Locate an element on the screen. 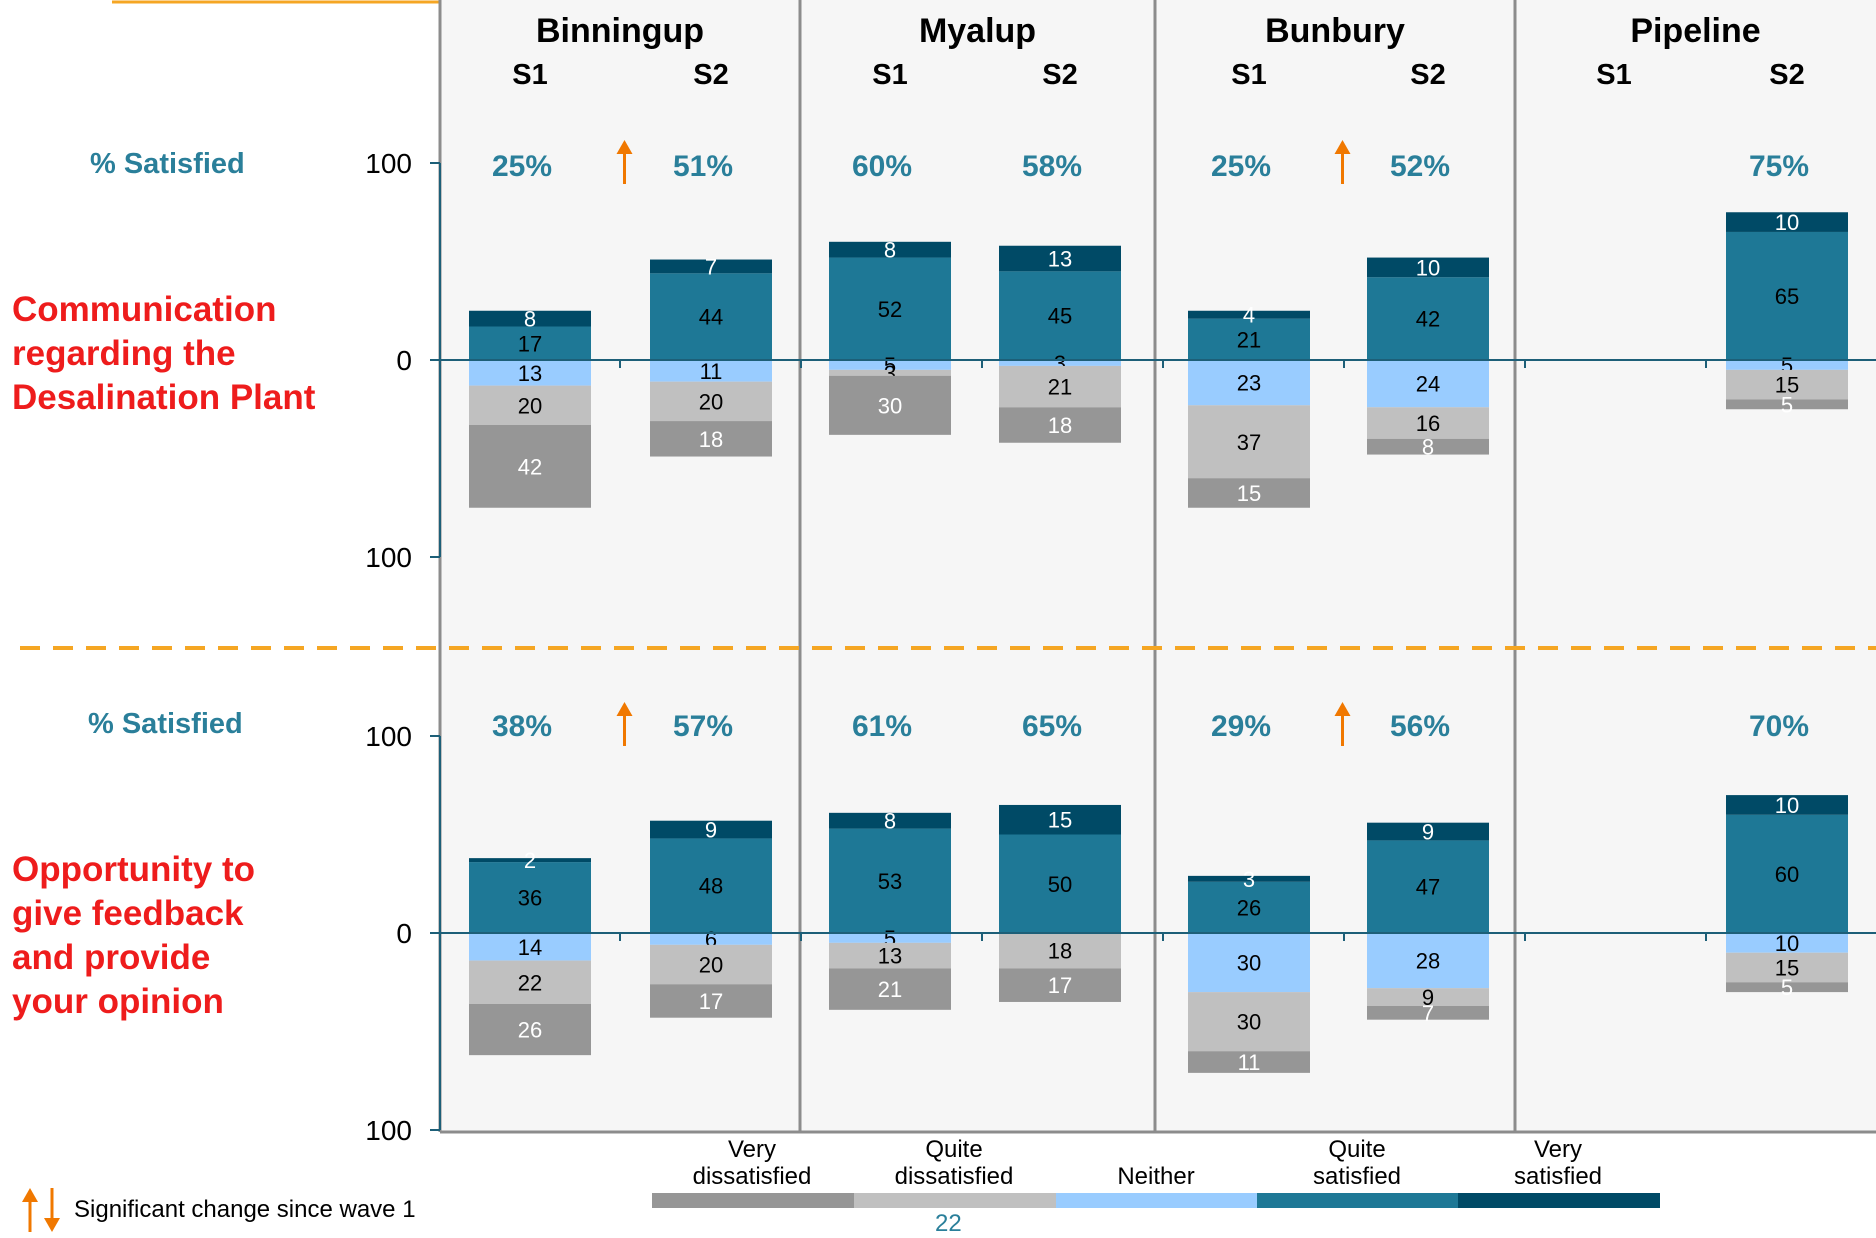 The height and width of the screenshot is (1238, 1876). legend-swatch-very-satisfied is located at coordinates (1559, 1200).